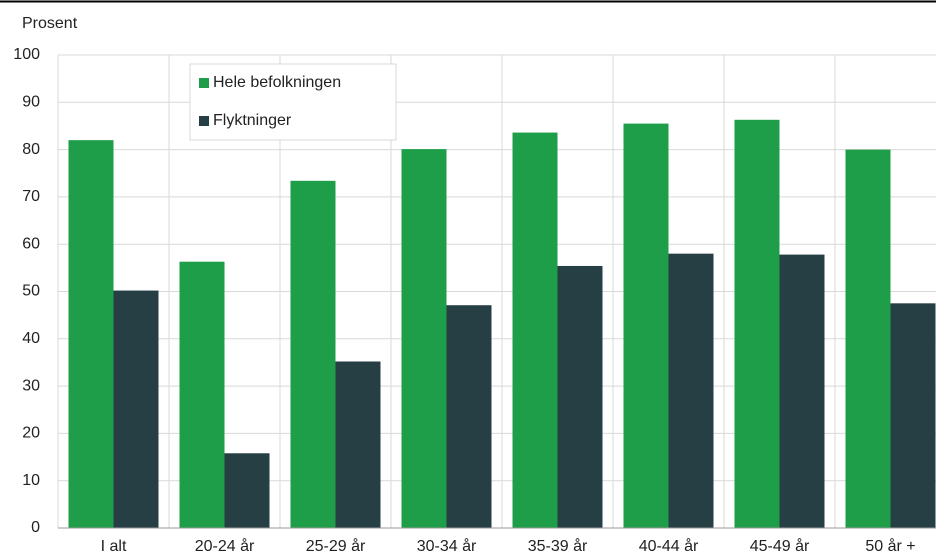  I want to click on x-tick-label: 25-29 år, so click(336, 546).